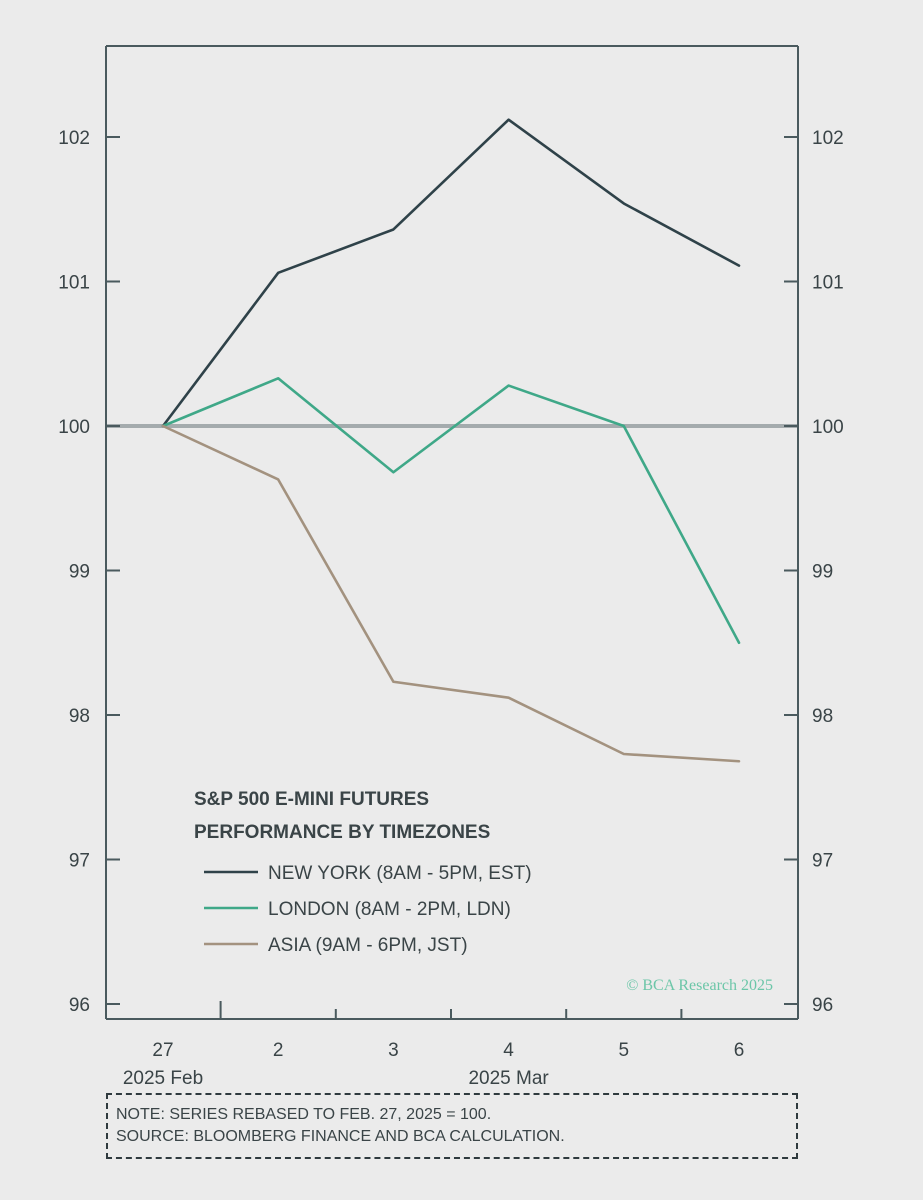  I want to click on right-y-tick-label: 96, so click(822, 1005).